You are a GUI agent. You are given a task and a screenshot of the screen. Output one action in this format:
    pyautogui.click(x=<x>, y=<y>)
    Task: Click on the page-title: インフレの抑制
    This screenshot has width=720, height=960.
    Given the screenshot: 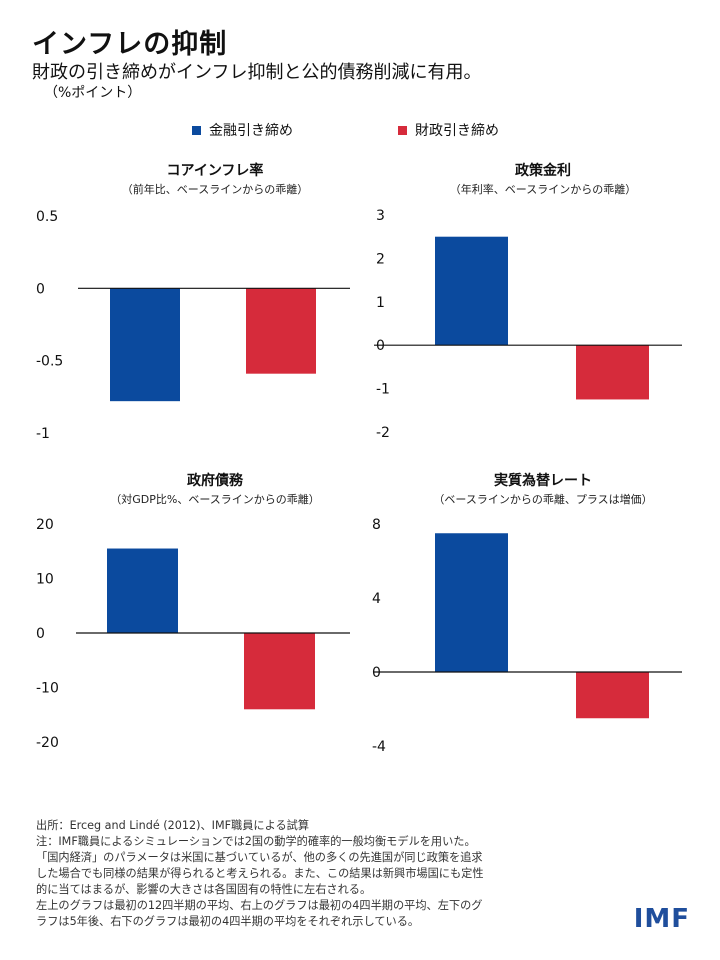 What is the action you would take?
    pyautogui.click(x=130, y=44)
    